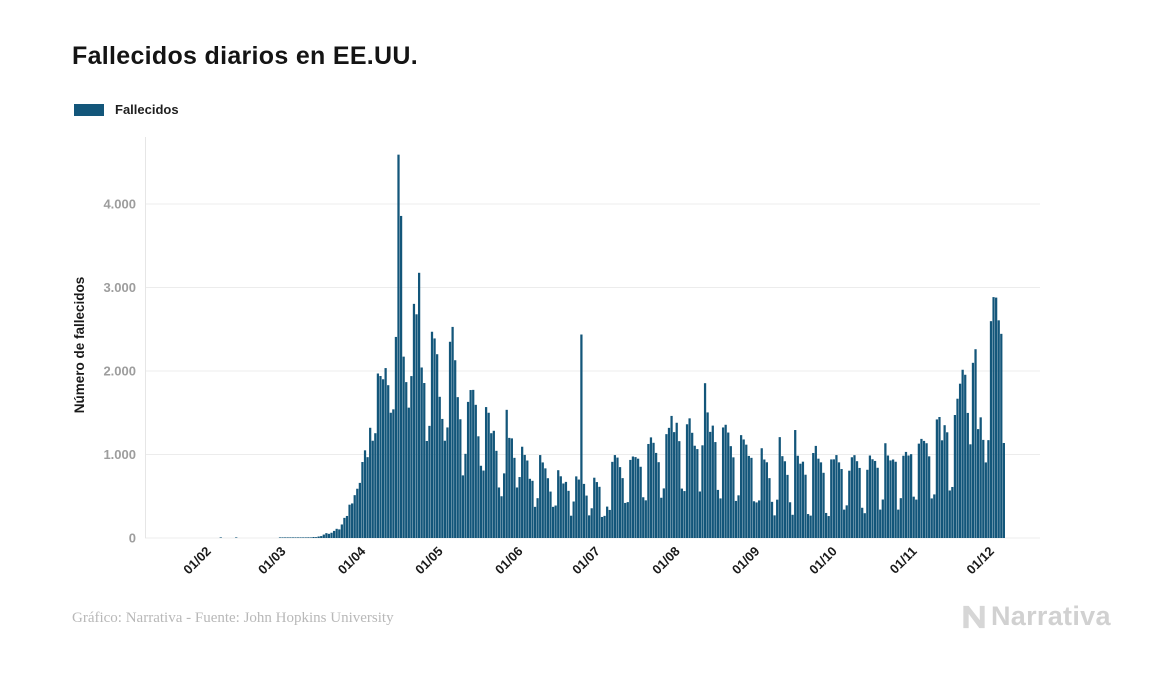 The image size is (1157, 674). What do you see at coordinates (272, 561) in the screenshot?
I see `x-tick-label: 01/03` at bounding box center [272, 561].